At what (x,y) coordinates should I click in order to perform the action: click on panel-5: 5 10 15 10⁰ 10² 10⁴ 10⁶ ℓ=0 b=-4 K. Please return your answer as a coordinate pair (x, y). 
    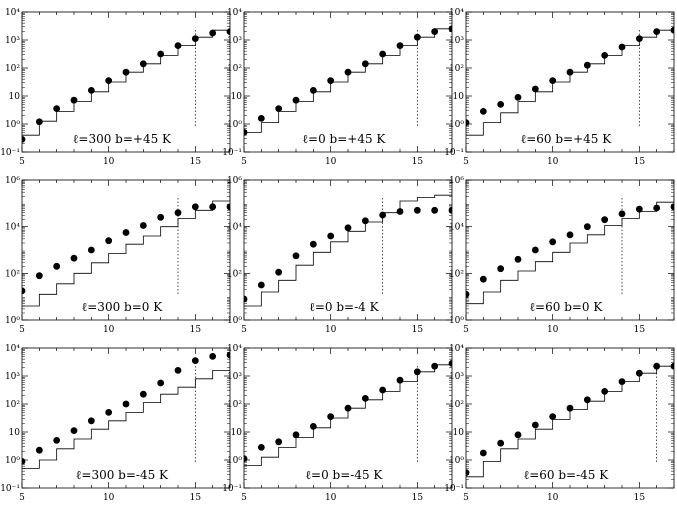
    Looking at the image, I should click on (340, 255).